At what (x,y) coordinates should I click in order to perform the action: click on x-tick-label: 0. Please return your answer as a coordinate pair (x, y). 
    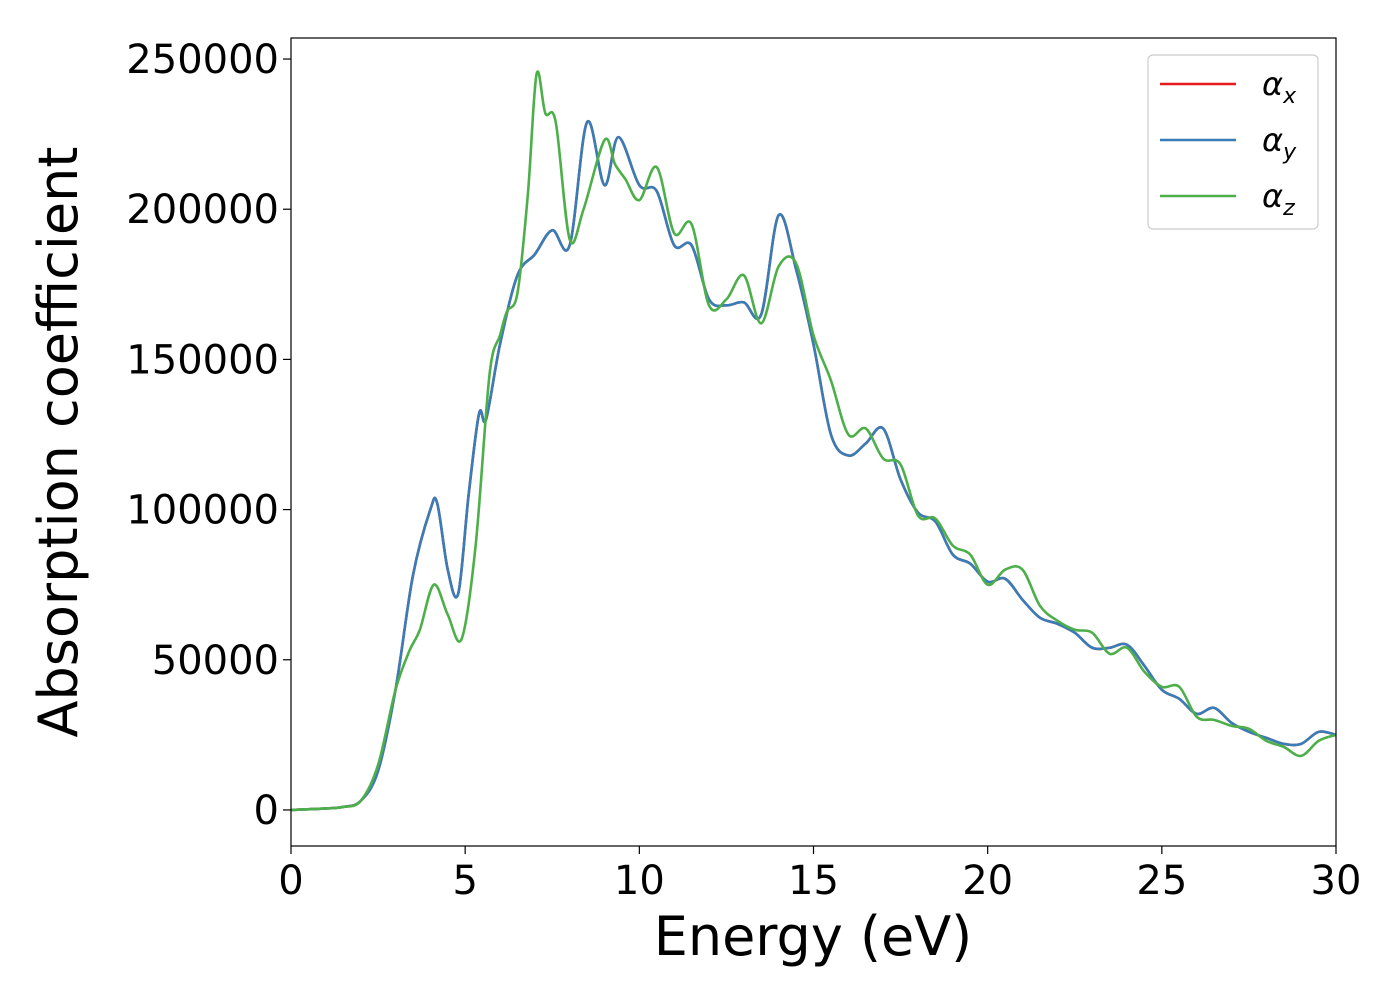
    Looking at the image, I should click on (290, 881).